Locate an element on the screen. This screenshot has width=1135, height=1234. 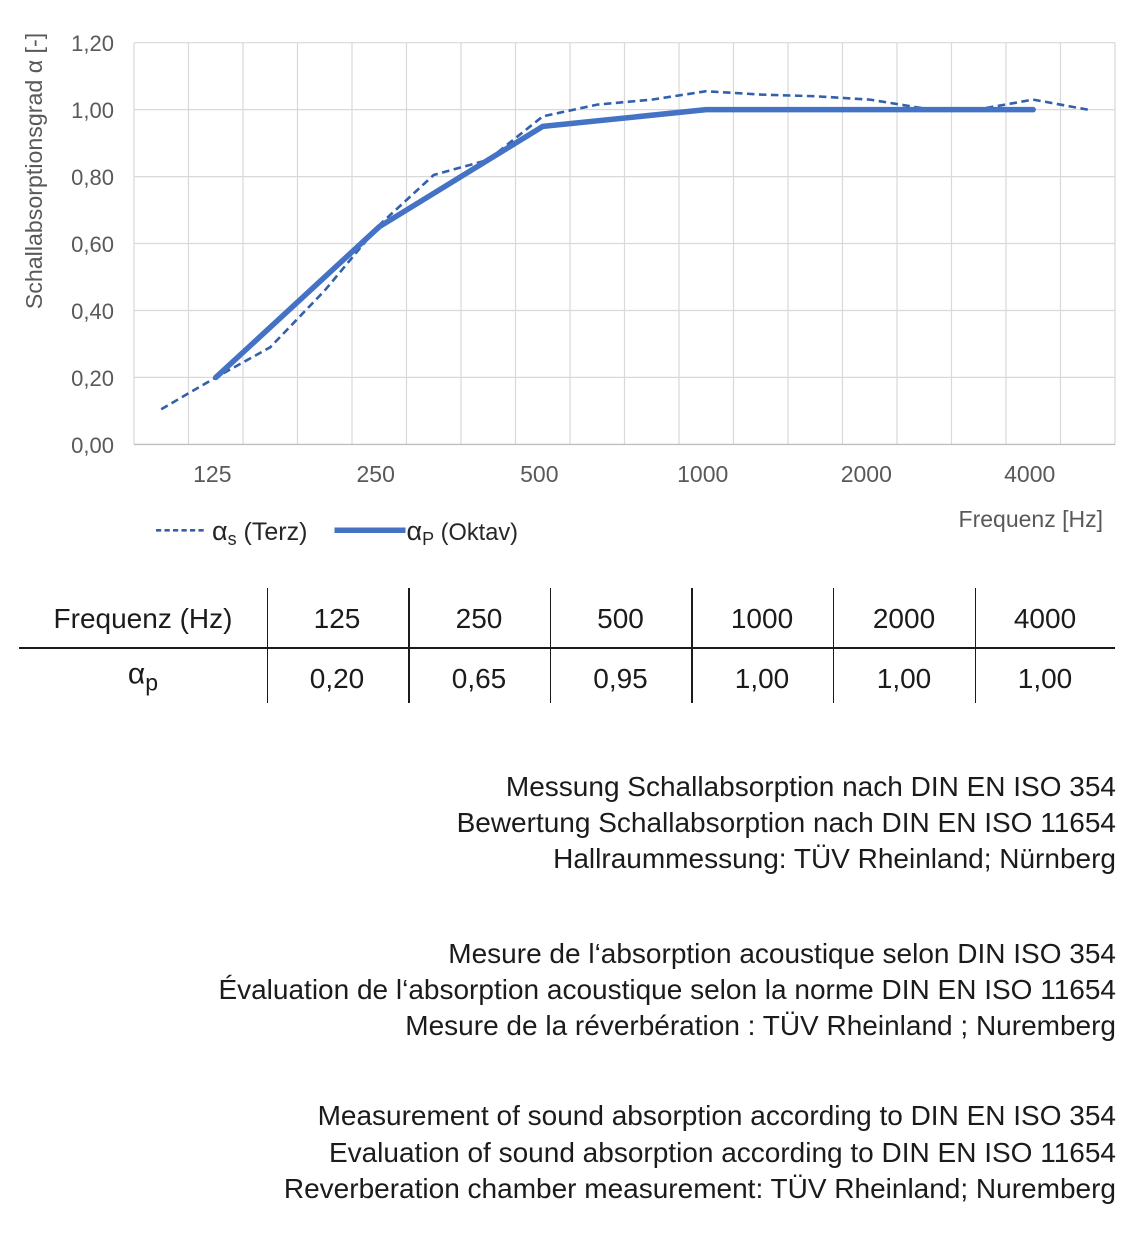
svg-text: 1,20 is located at coordinates (92, 43).